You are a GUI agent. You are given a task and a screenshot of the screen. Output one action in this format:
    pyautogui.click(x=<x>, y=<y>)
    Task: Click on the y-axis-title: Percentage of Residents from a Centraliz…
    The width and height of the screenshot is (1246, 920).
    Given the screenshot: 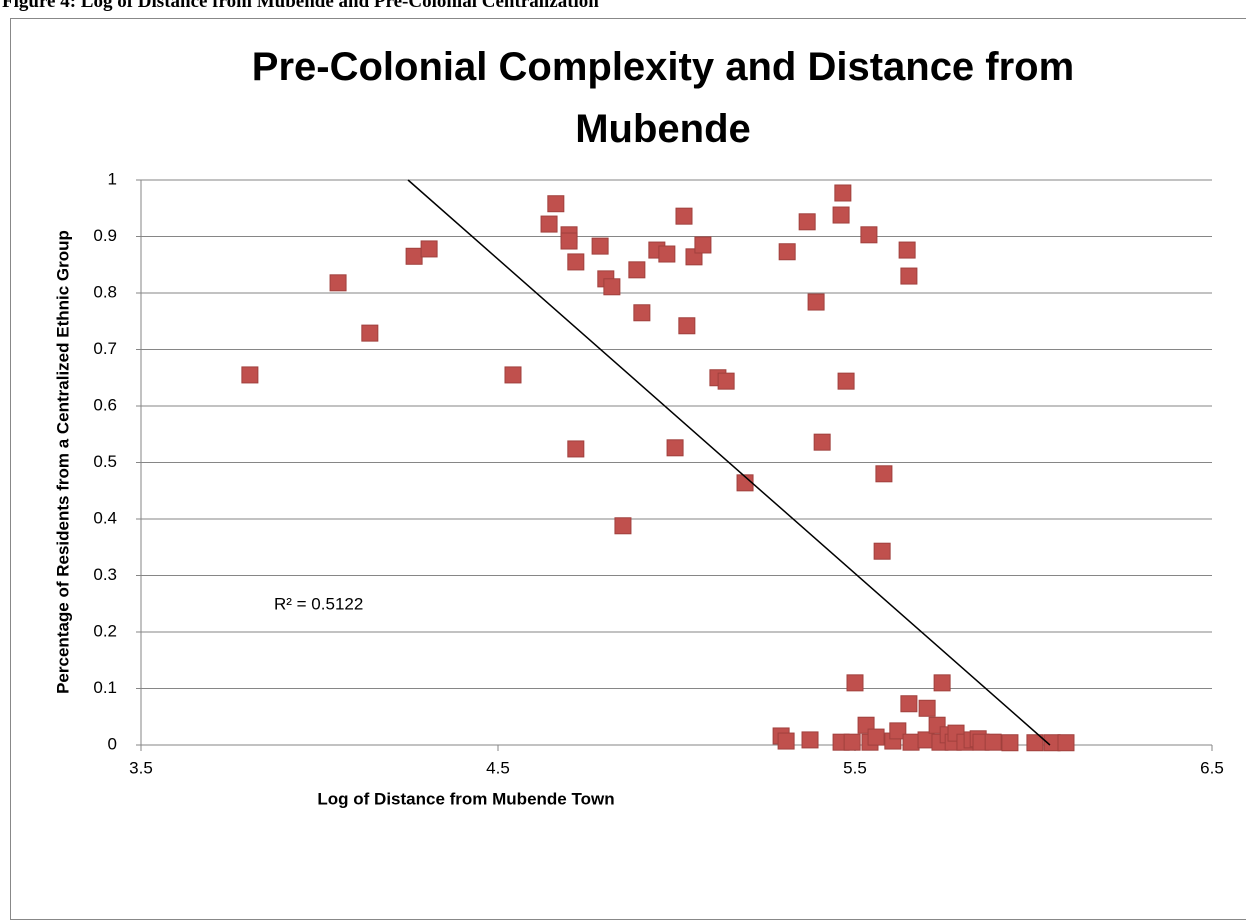 What is the action you would take?
    pyautogui.click(x=62, y=462)
    